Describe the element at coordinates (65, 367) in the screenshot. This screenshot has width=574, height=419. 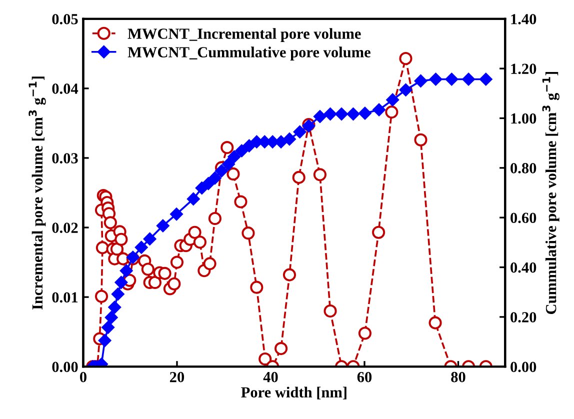
I see `y-tick-label: 0.00` at that location.